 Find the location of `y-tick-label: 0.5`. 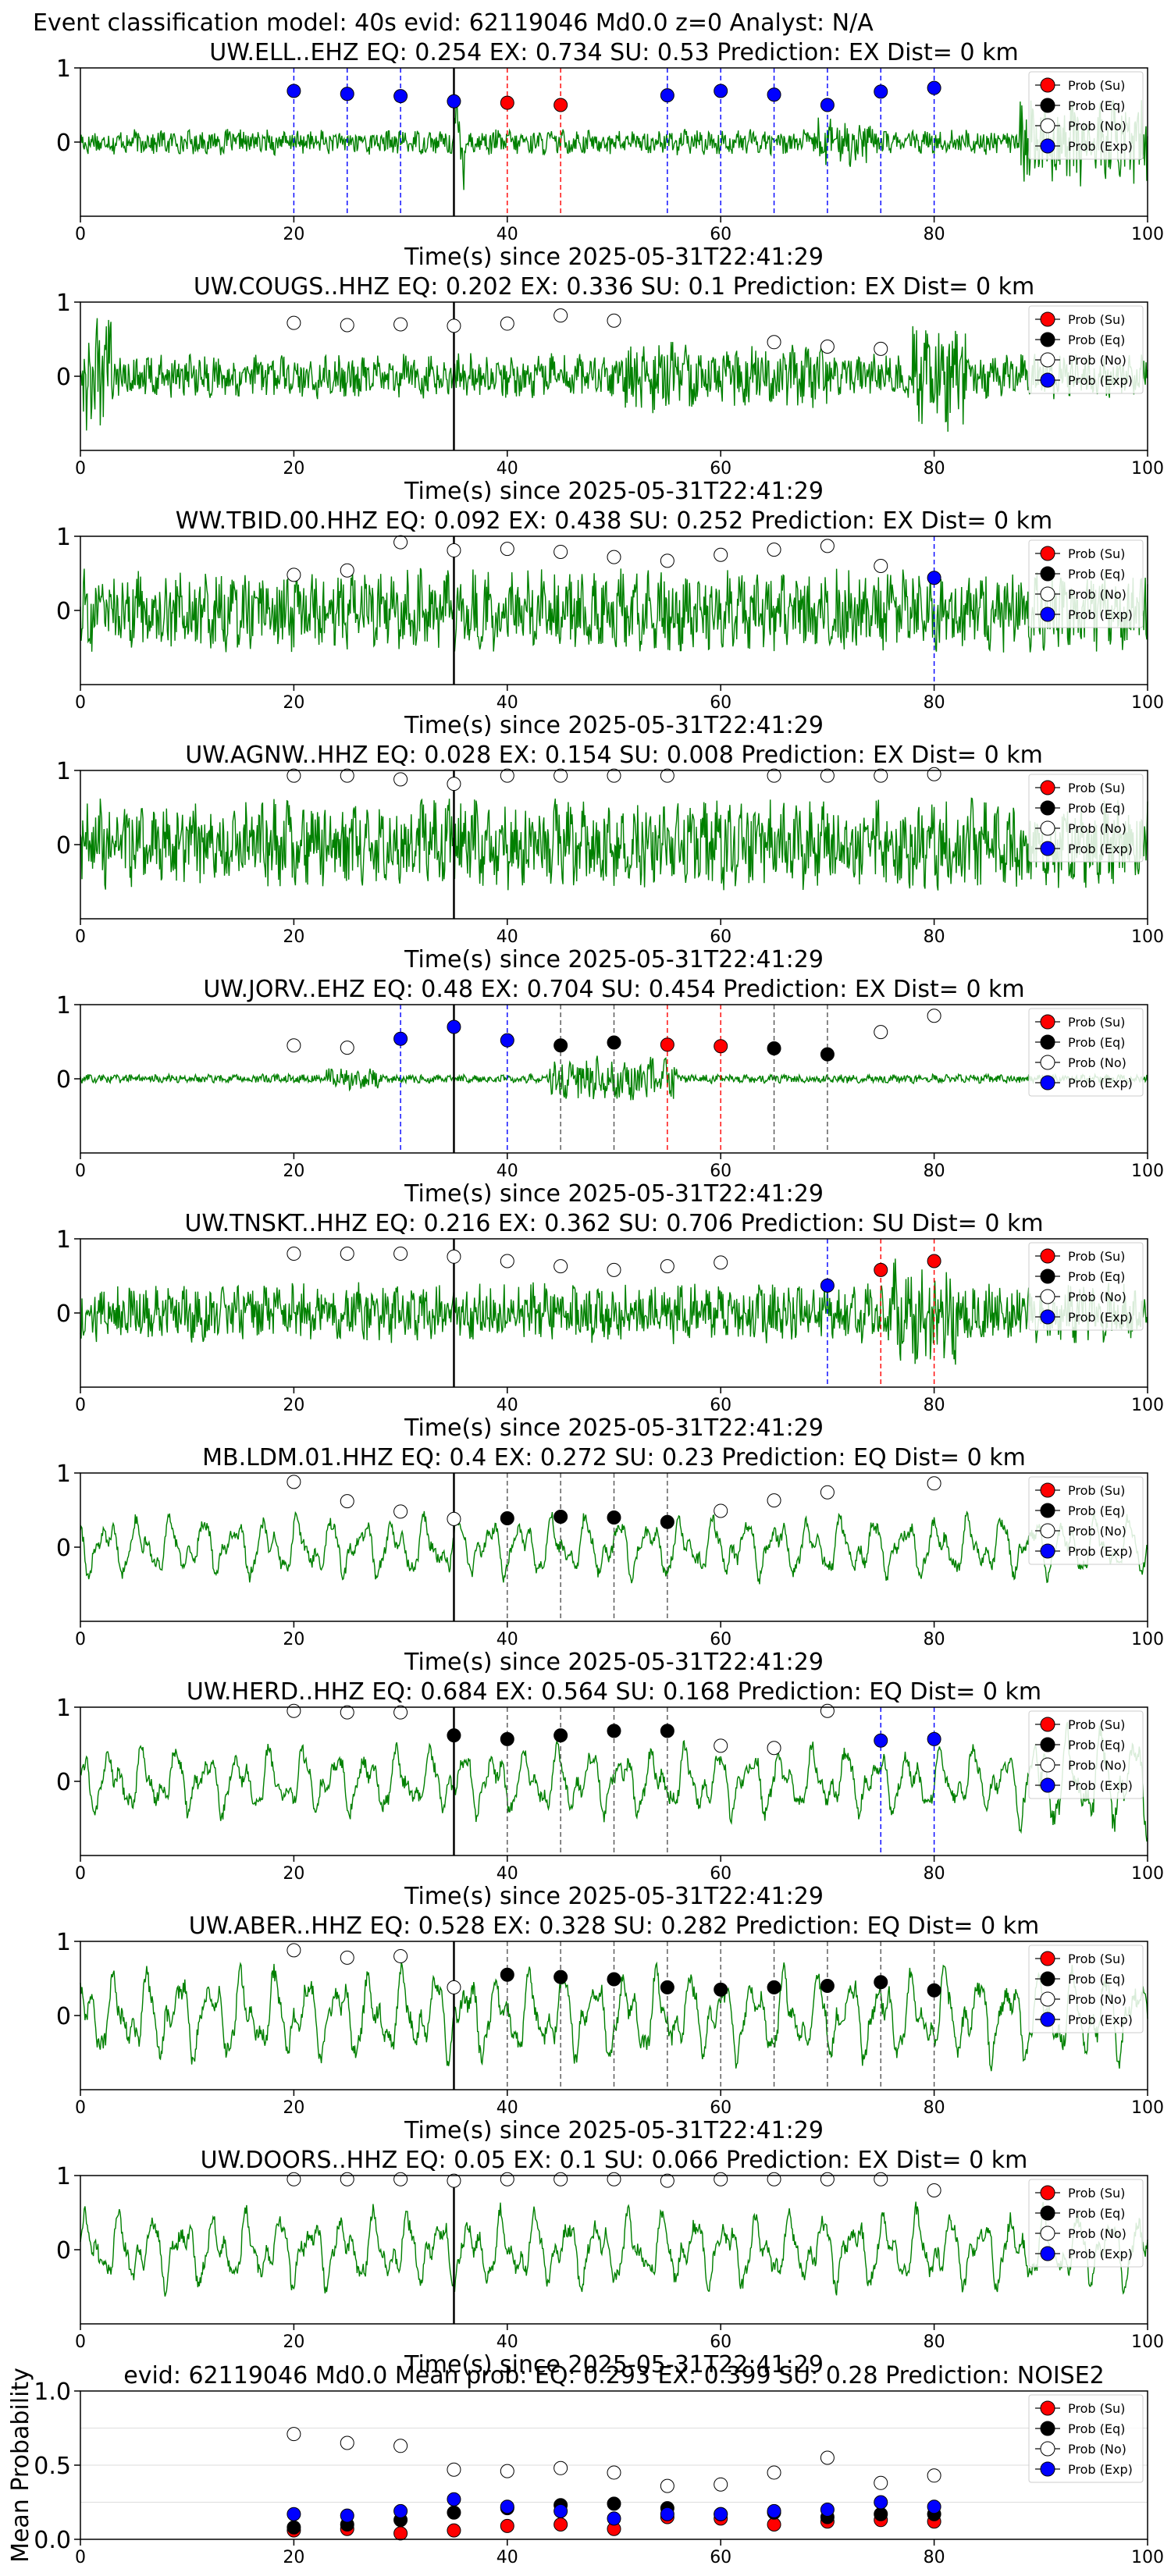

y-tick-label: 0.5 is located at coordinates (52, 2466).